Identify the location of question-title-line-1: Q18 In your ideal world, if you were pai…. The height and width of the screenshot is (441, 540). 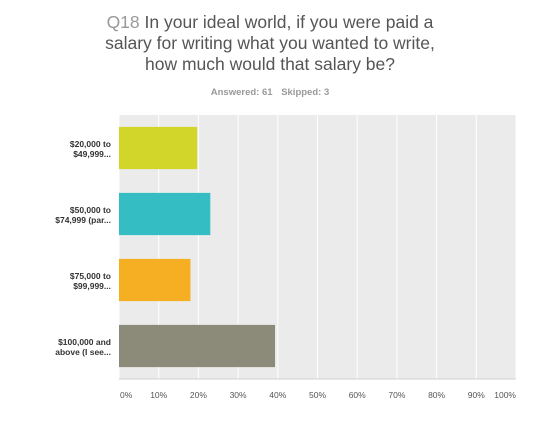
(270, 22).